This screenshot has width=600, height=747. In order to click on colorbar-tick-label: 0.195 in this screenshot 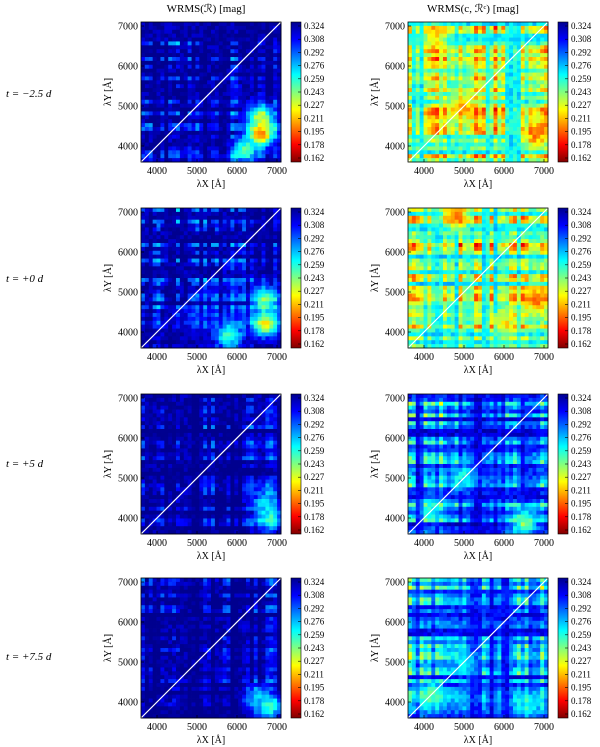, I will do `click(581, 132)`.